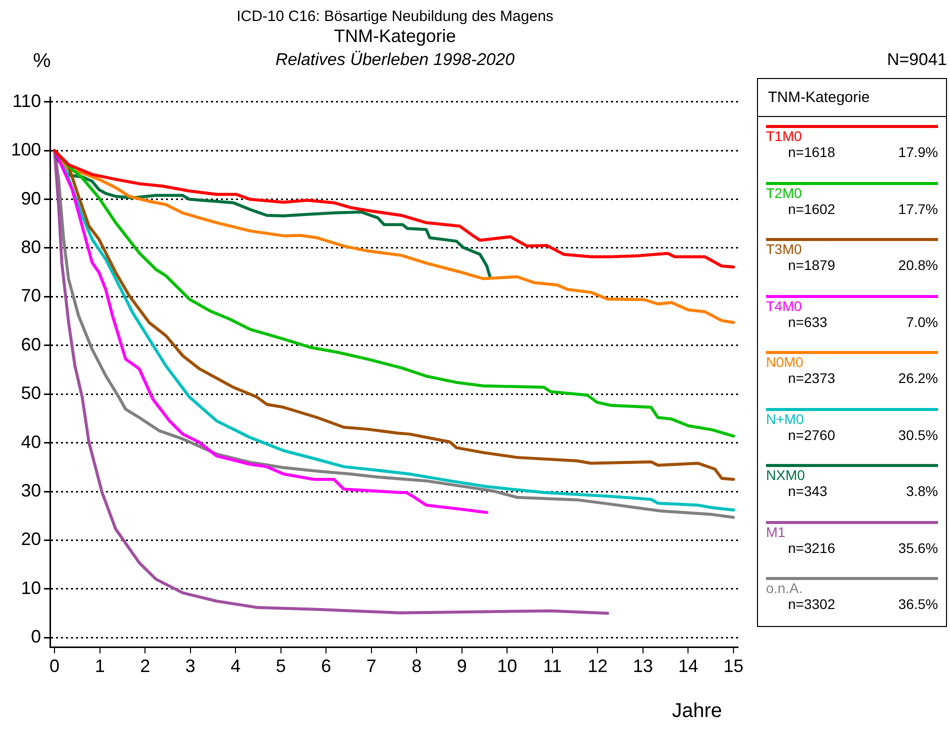  Describe the element at coordinates (812, 434) in the screenshot. I see `text: n=2760` at that location.